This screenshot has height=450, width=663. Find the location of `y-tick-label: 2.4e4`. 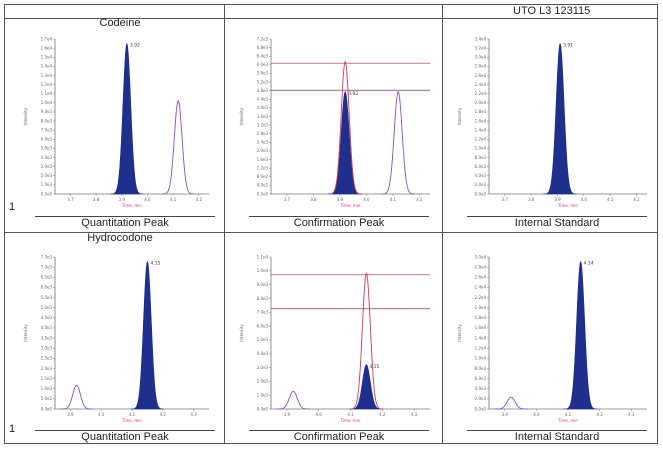

y-tick-label: 2.4e4 is located at coordinates (481, 287).